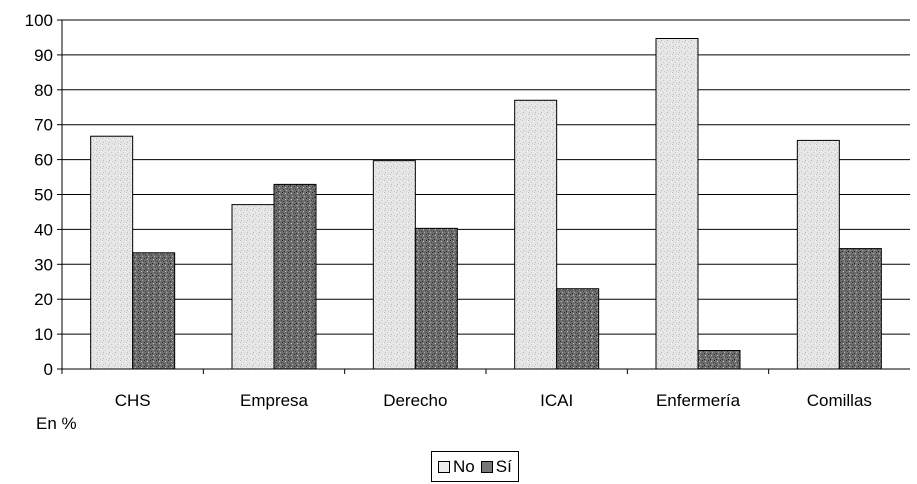 This screenshot has height=484, width=917. Describe the element at coordinates (43, 334) in the screenshot. I see `y-tick-label: 10` at that location.